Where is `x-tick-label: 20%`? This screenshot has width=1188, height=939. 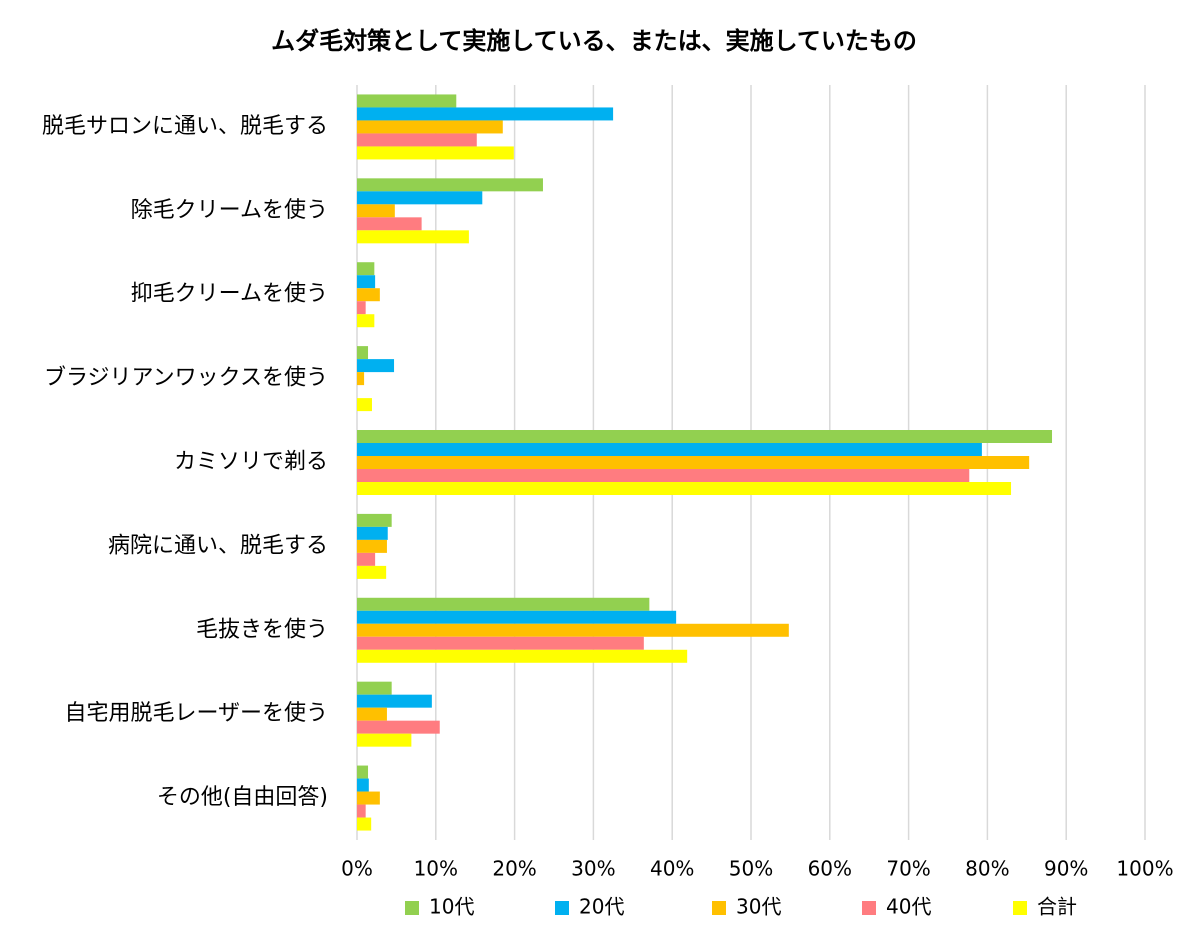 x-tick-label: 20% is located at coordinates (514, 869).